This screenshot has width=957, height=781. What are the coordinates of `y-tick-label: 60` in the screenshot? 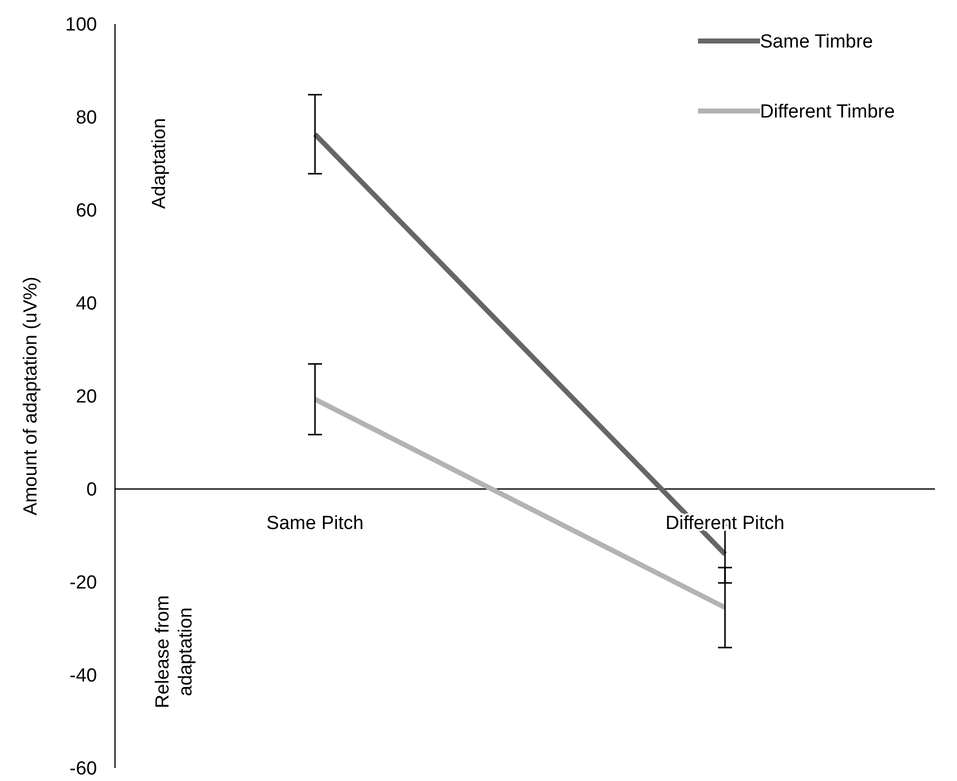 It's located at (86, 211).